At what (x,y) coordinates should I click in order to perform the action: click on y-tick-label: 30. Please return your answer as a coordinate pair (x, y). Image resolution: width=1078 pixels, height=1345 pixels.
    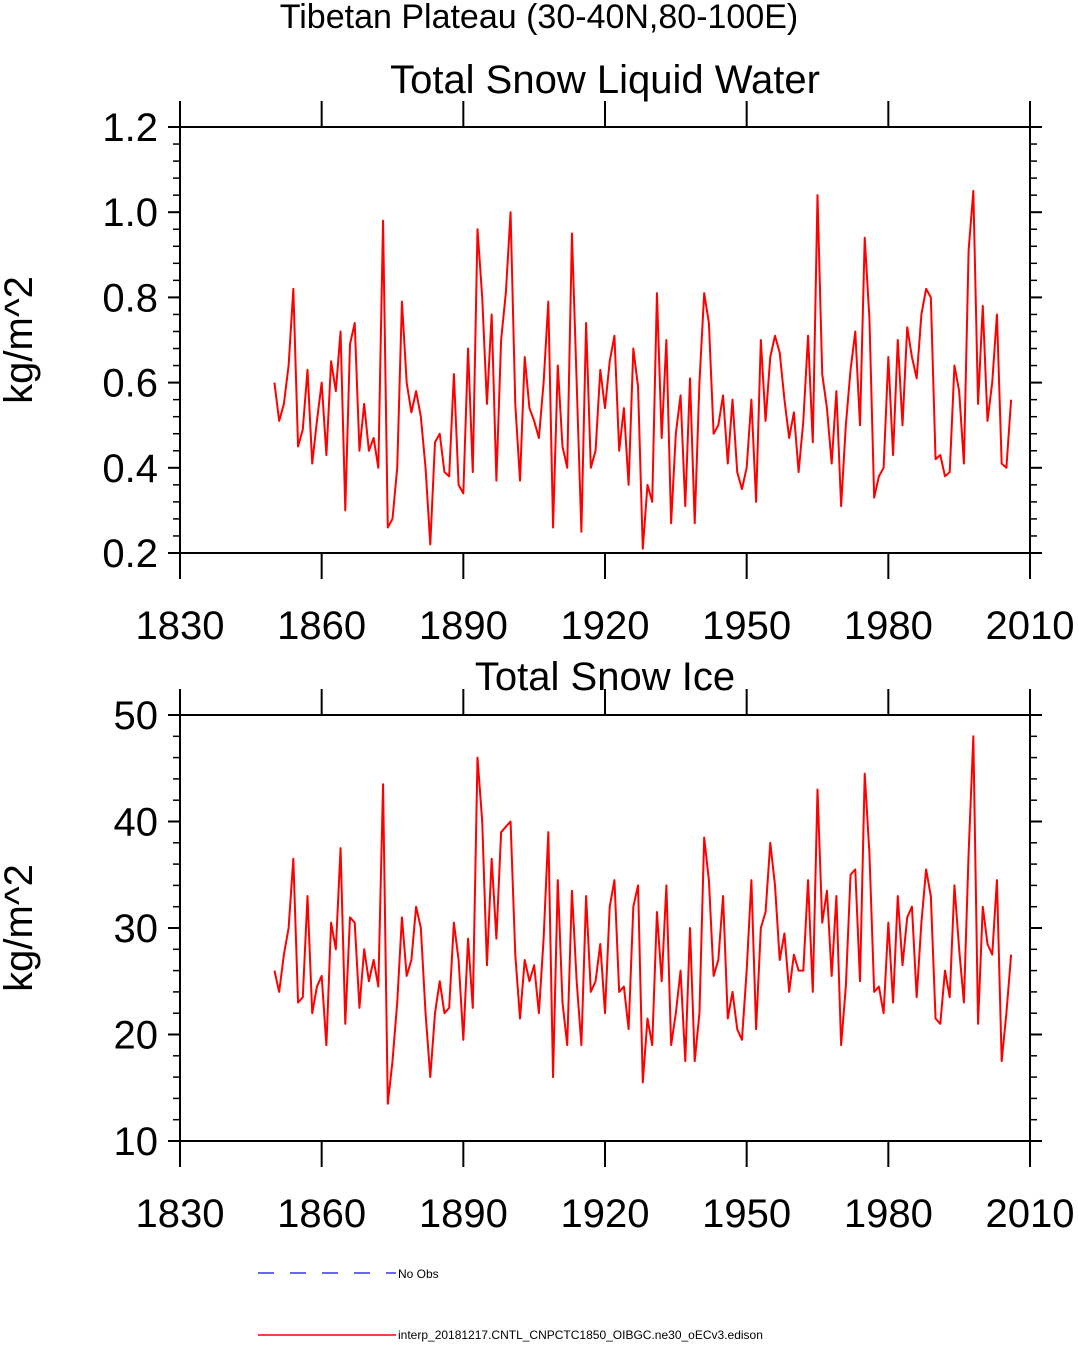
    Looking at the image, I should click on (136, 929).